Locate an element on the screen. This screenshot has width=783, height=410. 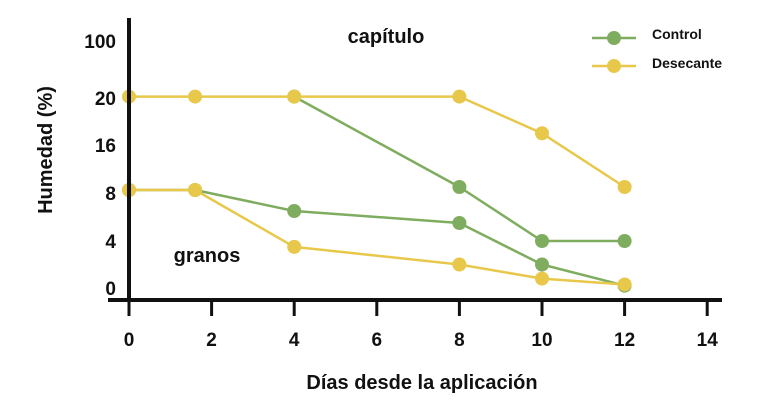
y-tick-label: 20 is located at coordinates (105, 99).